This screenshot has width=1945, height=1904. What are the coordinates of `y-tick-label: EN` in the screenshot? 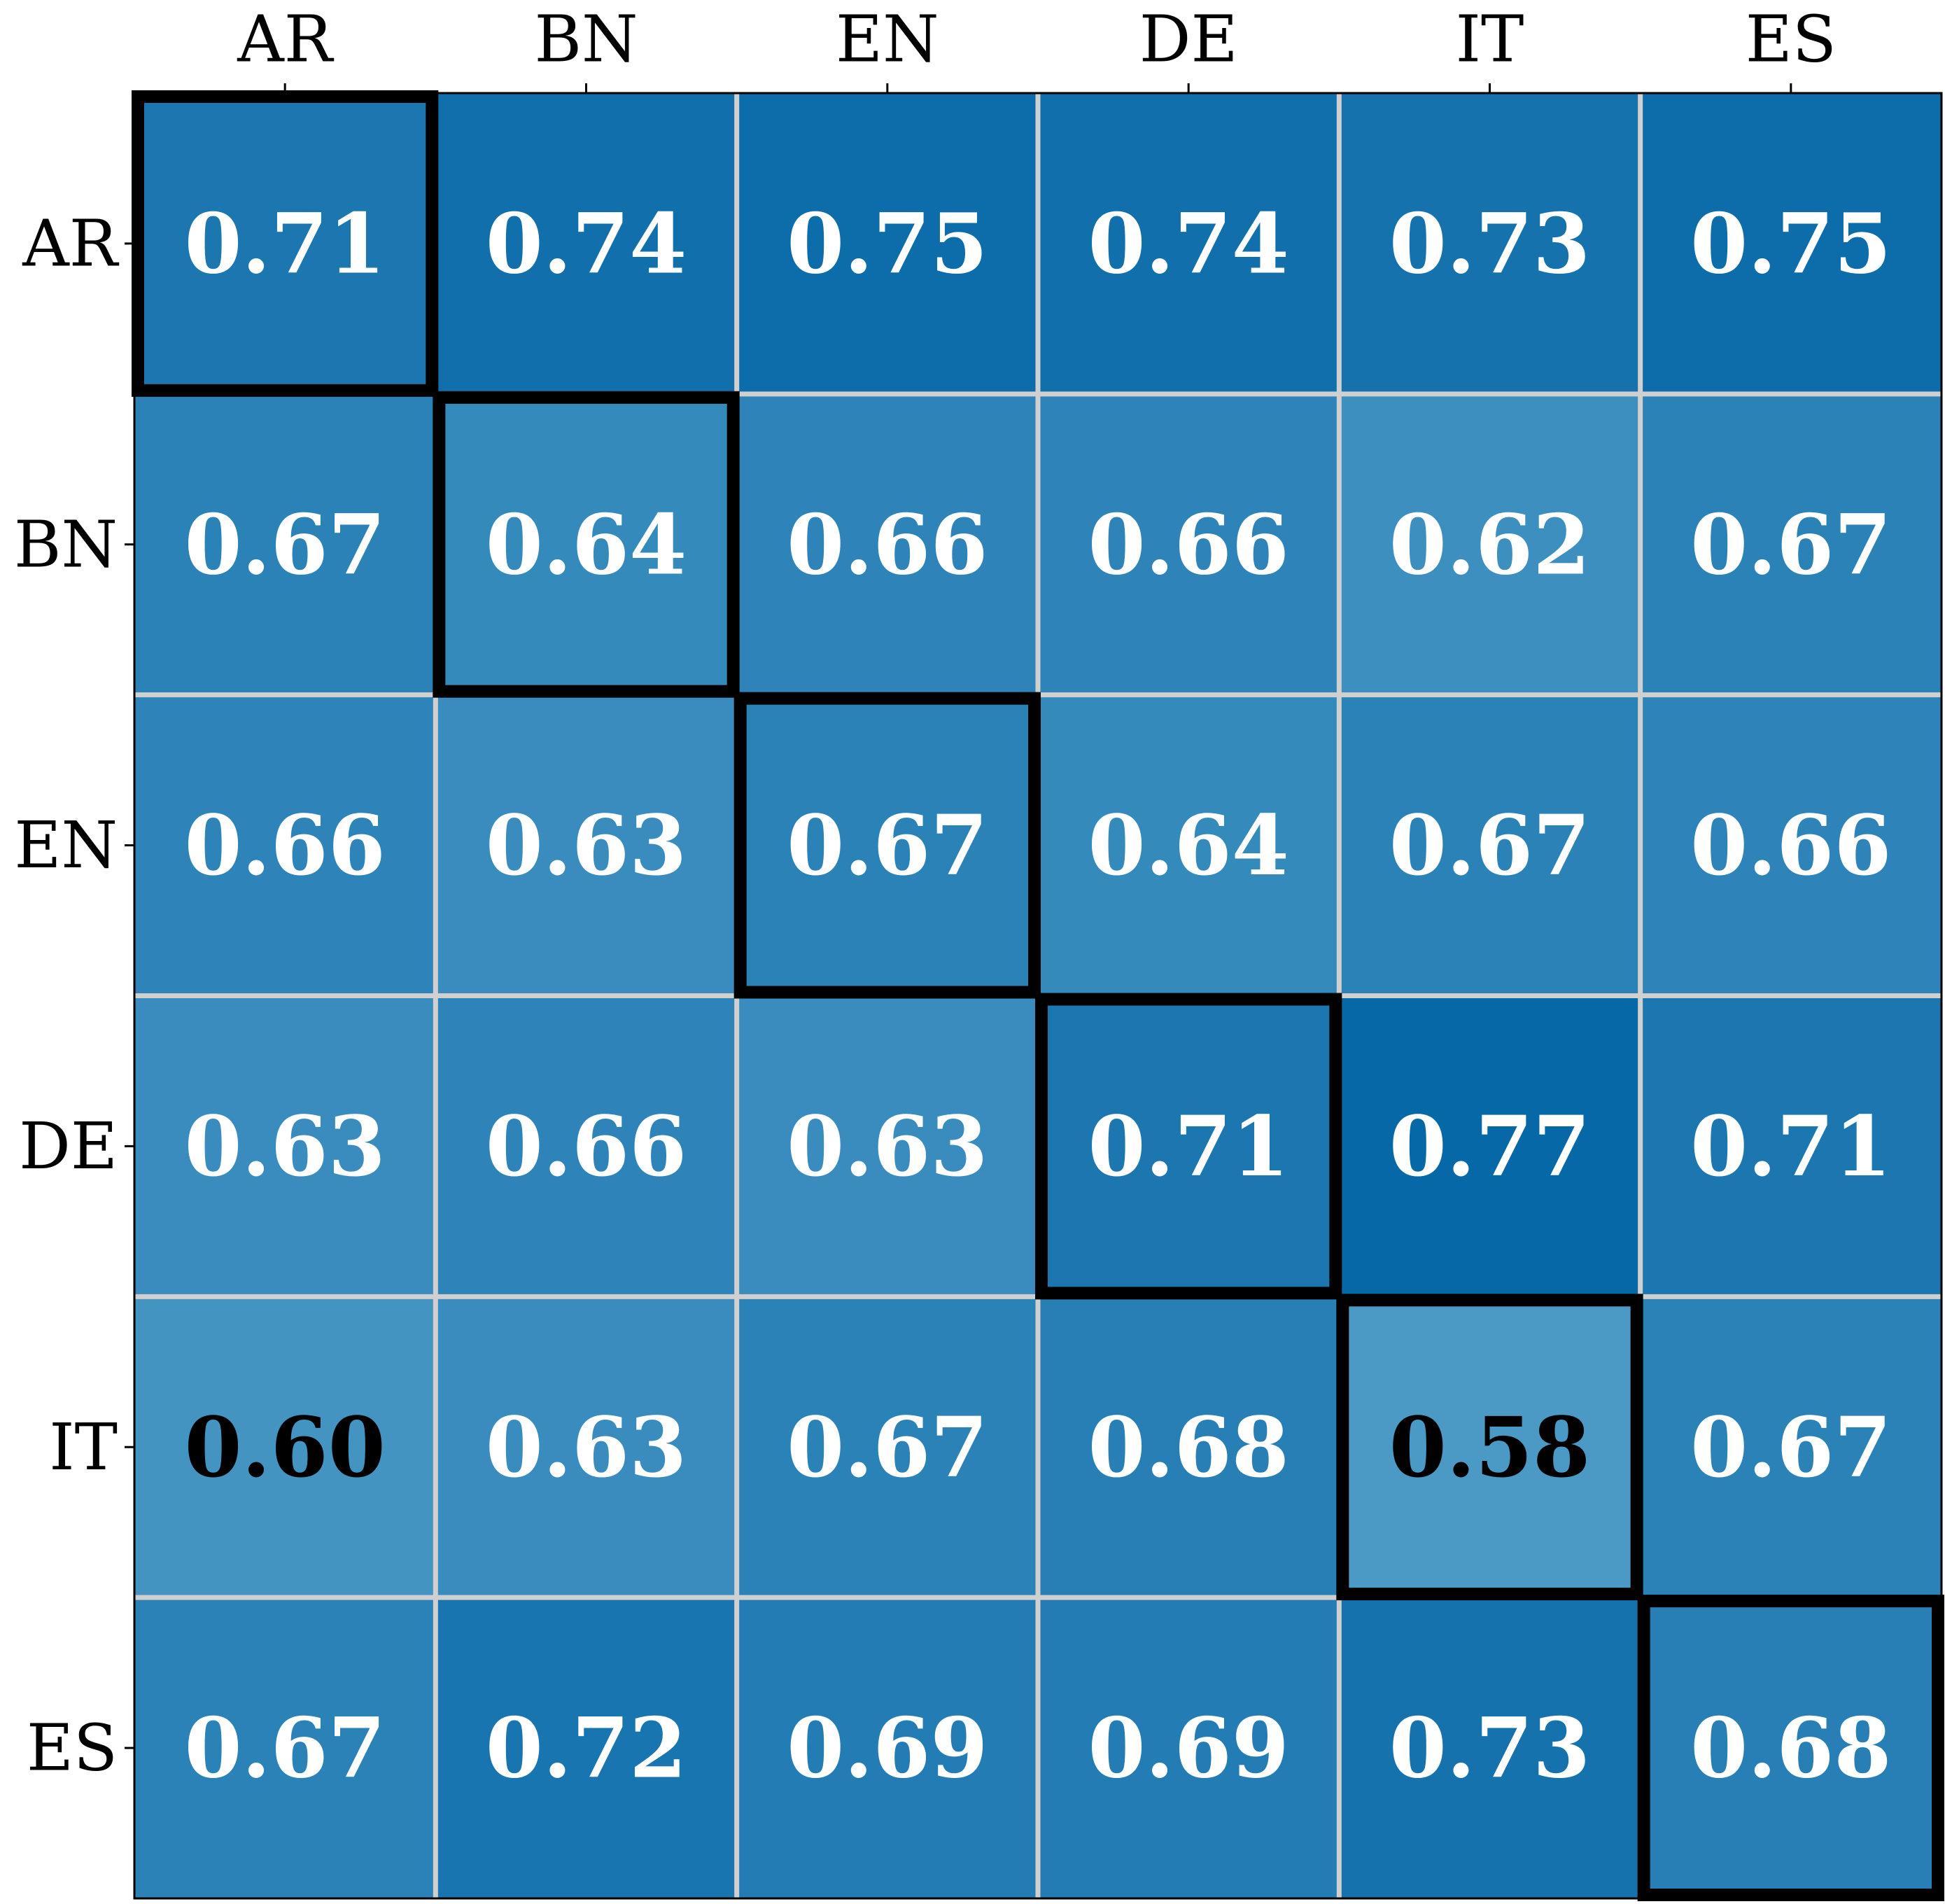 It's located at (66, 845).